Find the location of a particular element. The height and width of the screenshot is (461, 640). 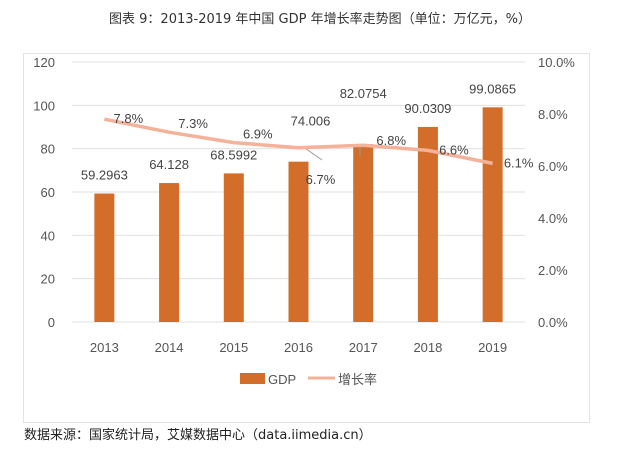

x-tick-label: 2013 is located at coordinates (104, 347).